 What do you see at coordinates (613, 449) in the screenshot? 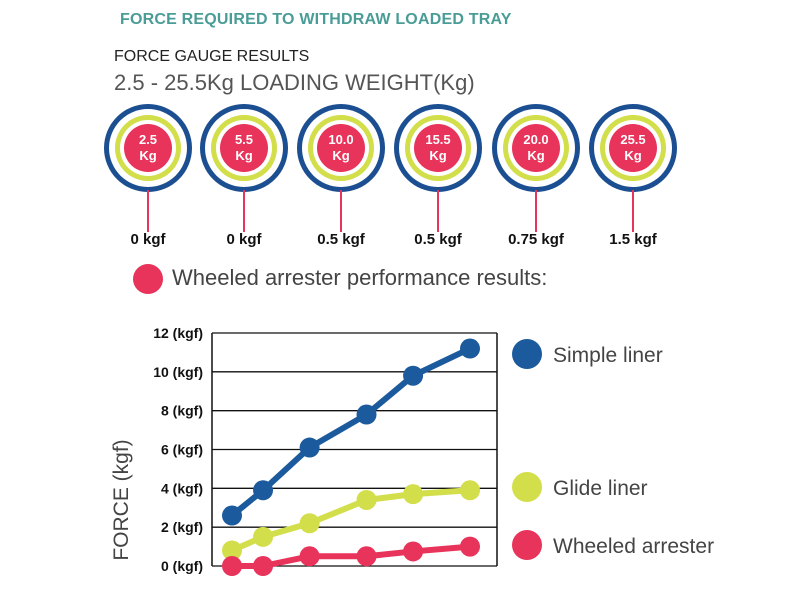
I see `chart-legend: Simple liner Glide liner Wheeled arrester` at bounding box center [613, 449].